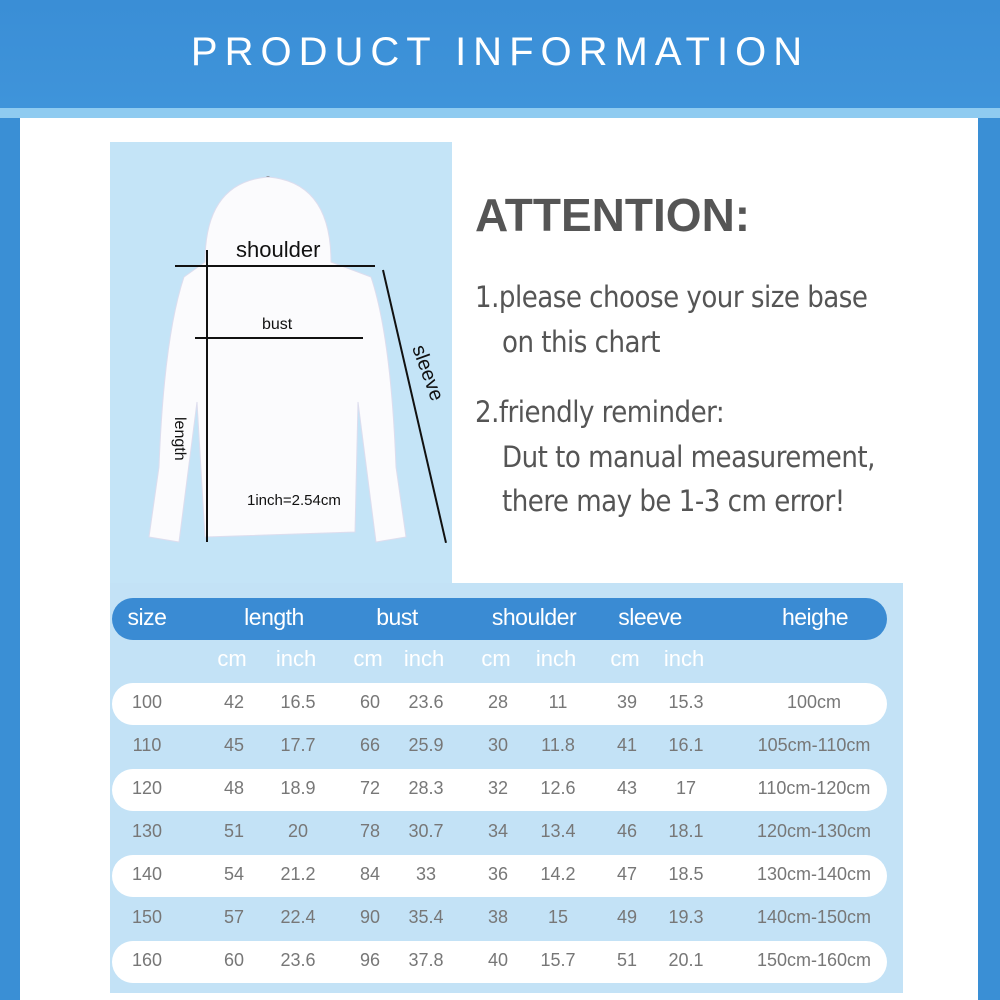 This screenshot has width=1000, height=1000. What do you see at coordinates (147, 960) in the screenshot?
I see `table-cell: 160` at bounding box center [147, 960].